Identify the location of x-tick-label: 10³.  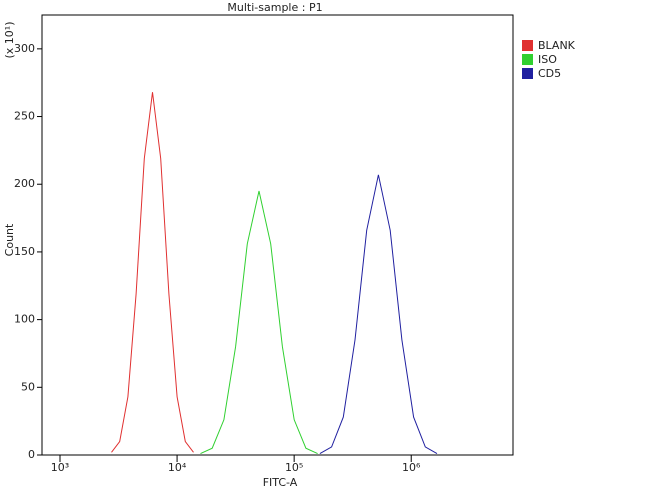
(60, 467).